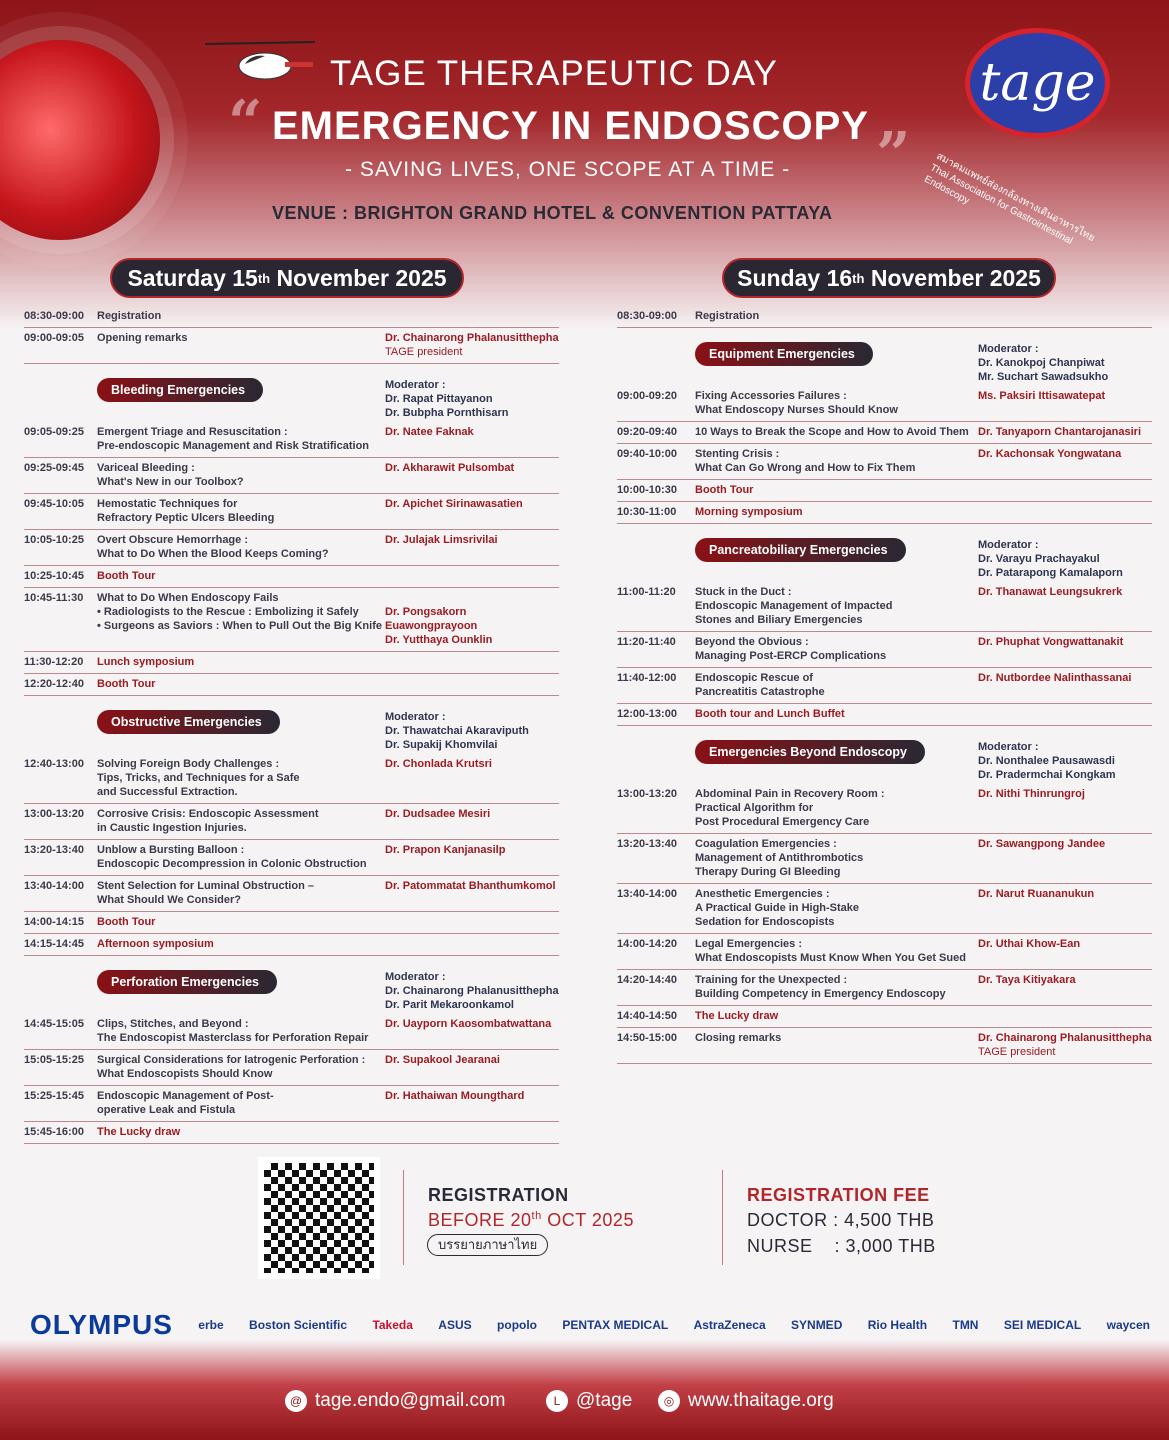  Describe the element at coordinates (457, 731) in the screenshot. I see `moderator-name: Dr. Thawatchai Akaraviputh` at that location.